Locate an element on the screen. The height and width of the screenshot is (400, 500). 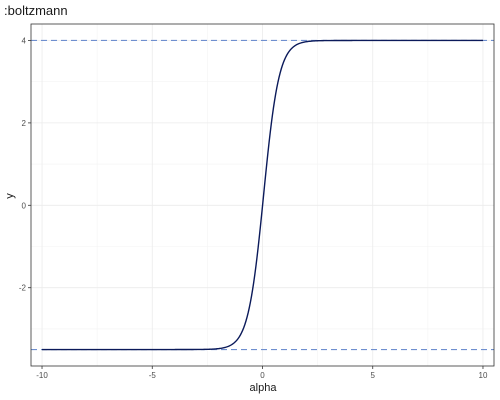
x-tick-label: 10 is located at coordinates (483, 375).